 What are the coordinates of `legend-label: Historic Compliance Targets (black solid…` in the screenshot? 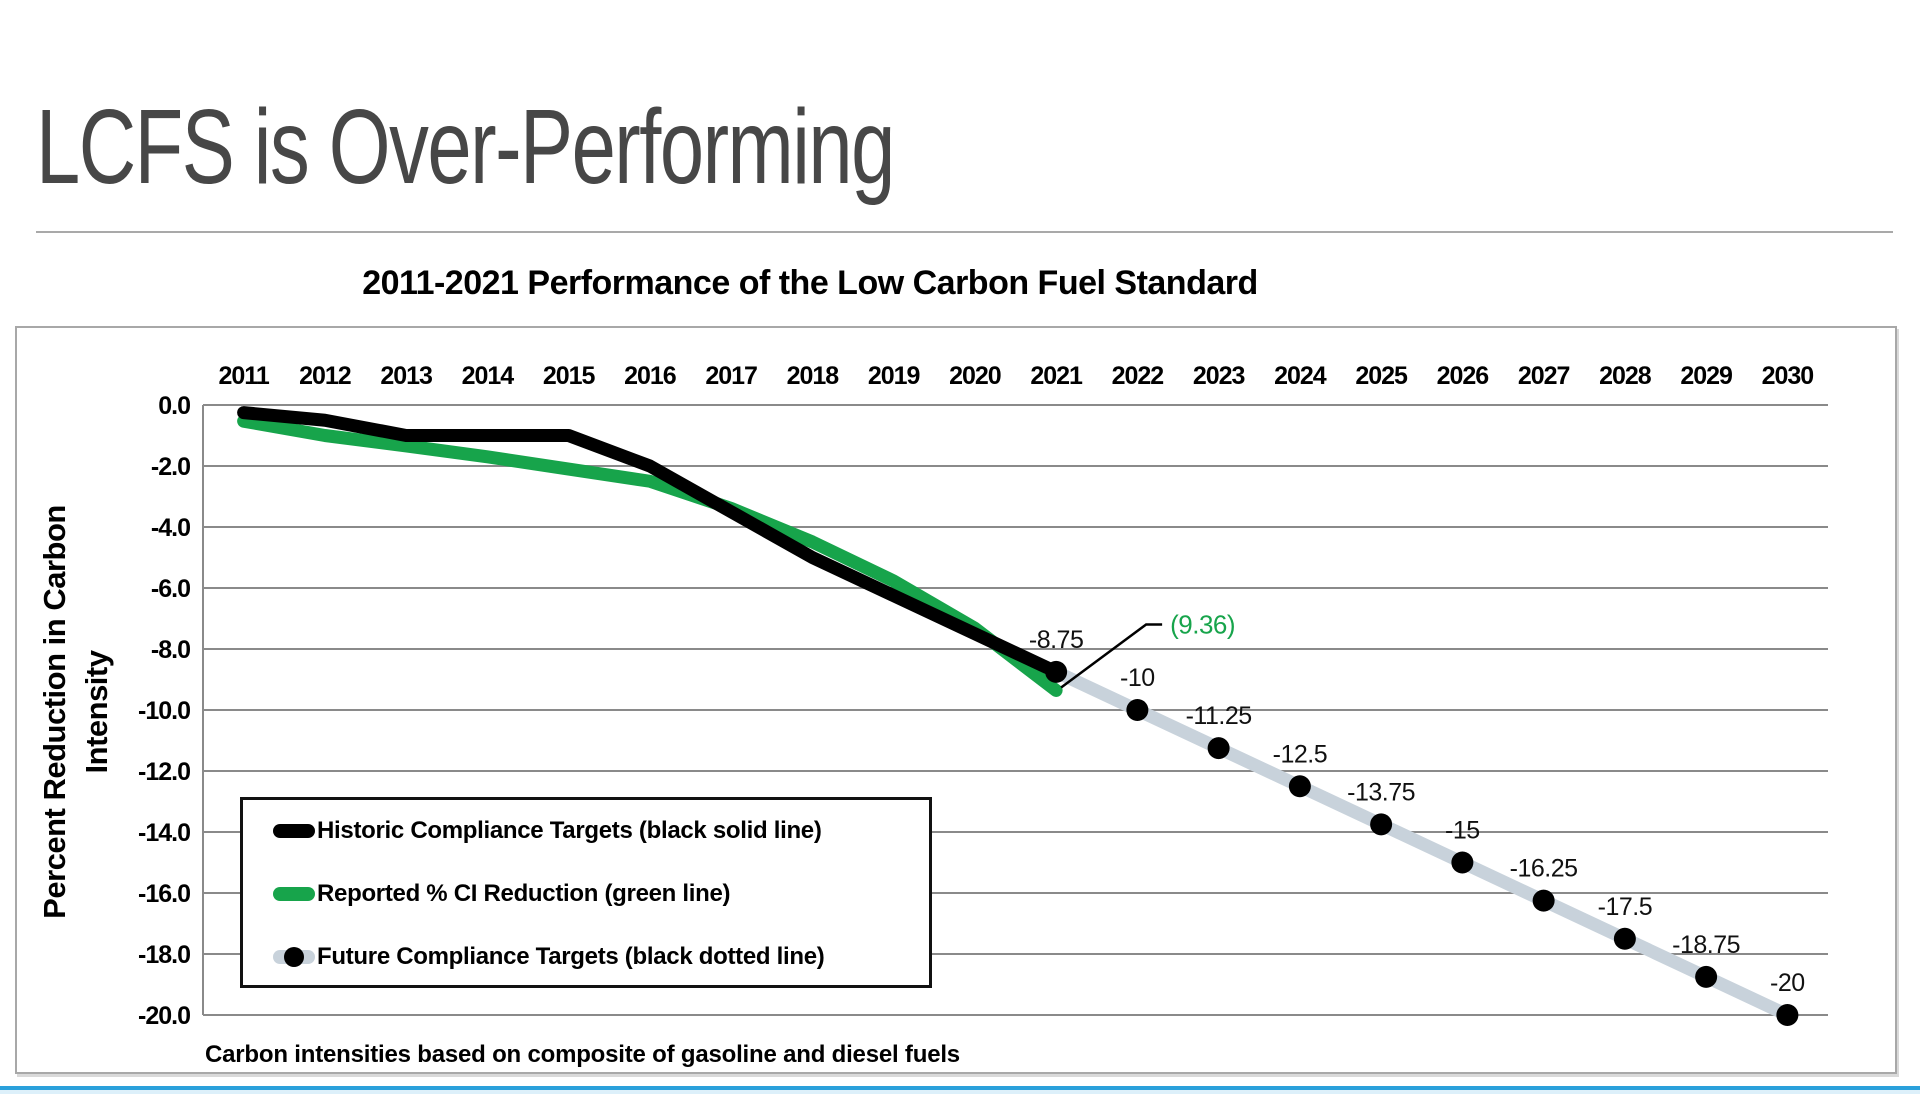 It's located at (569, 830).